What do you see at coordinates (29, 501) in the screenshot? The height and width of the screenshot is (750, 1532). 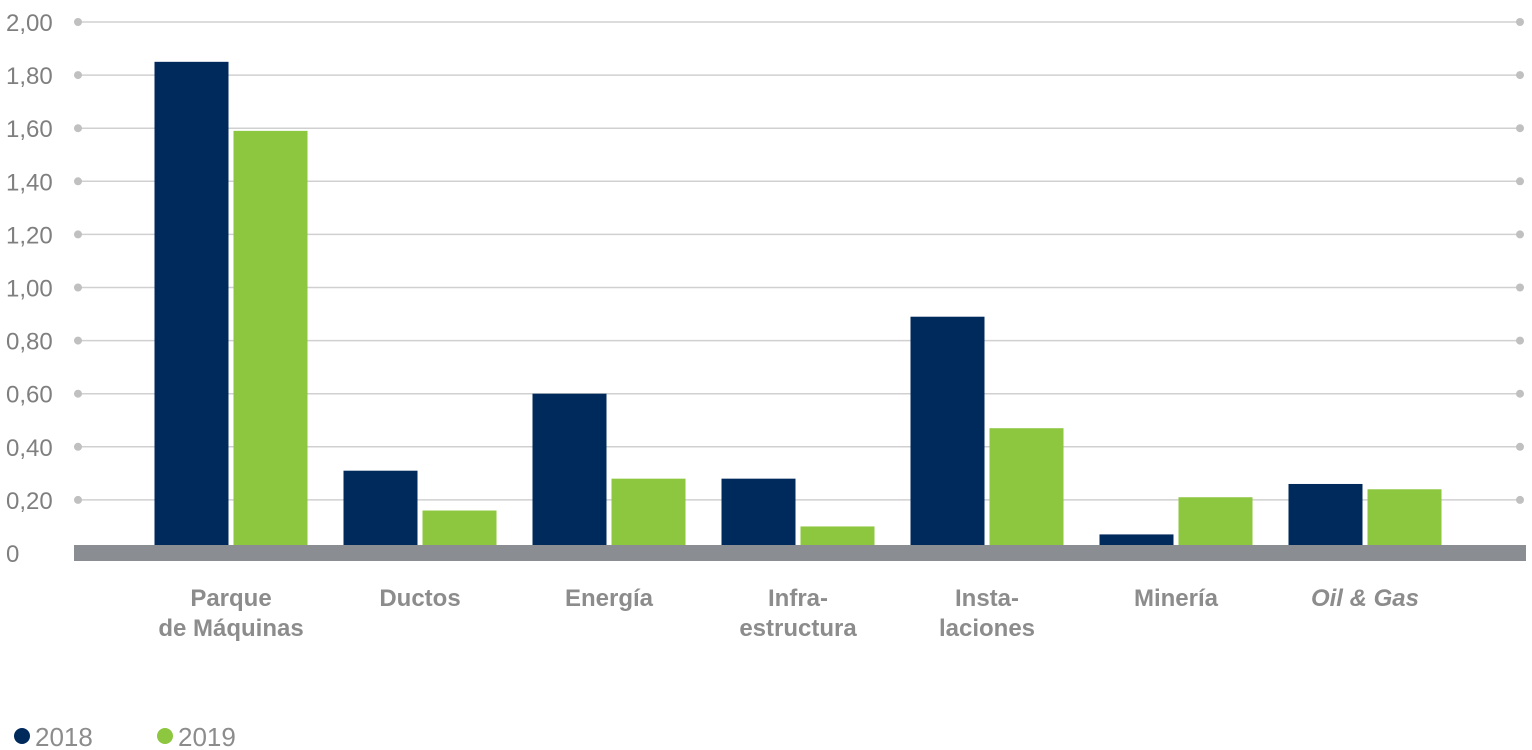 I see `y-tick-label: 0,20` at bounding box center [29, 501].